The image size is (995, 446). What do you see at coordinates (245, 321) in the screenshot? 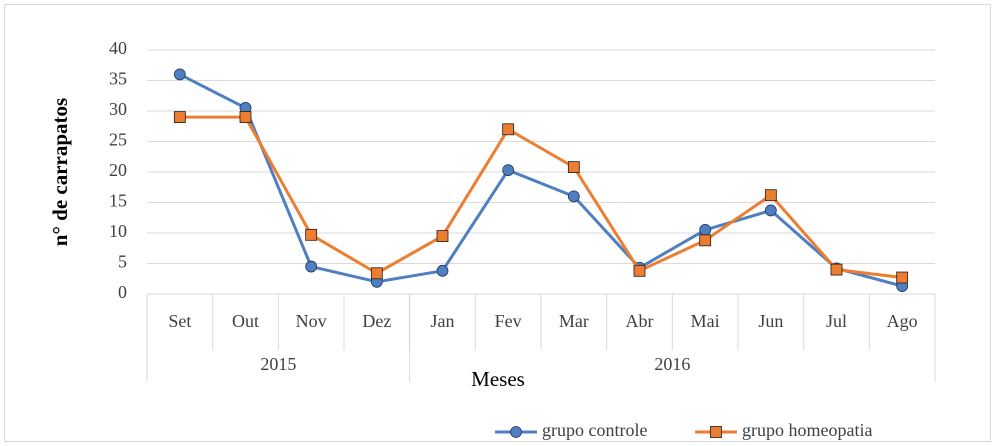
I see `x-tick-label: Out` at bounding box center [245, 321].